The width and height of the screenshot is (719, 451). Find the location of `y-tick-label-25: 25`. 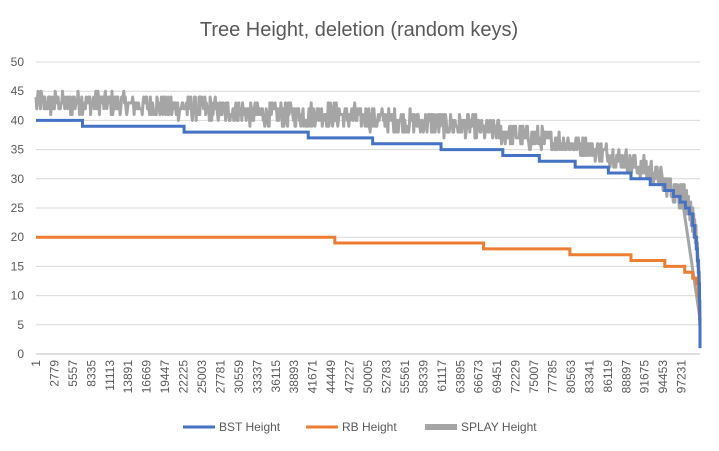

y-tick-label-25: 25 is located at coordinates (18, 208).